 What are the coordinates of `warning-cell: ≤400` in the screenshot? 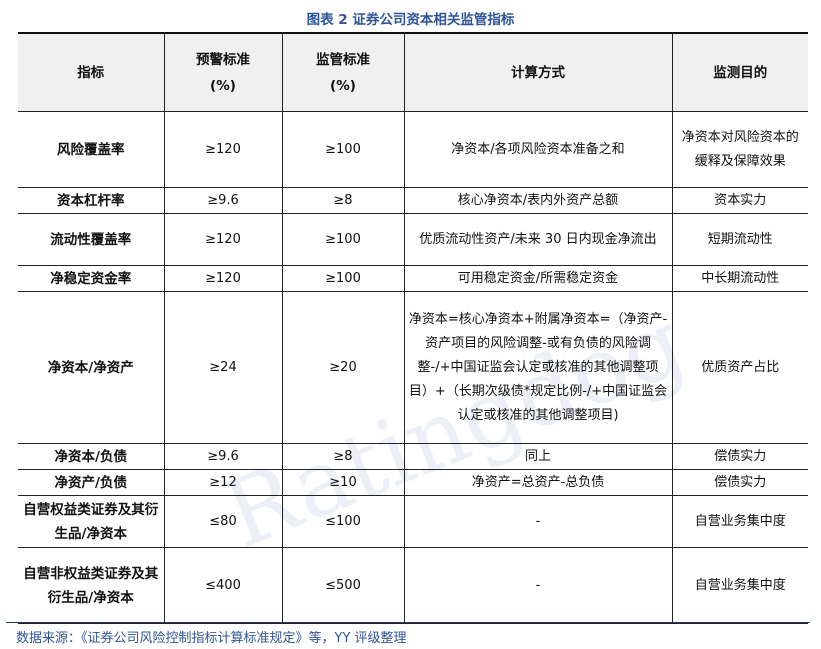 It's located at (222, 585).